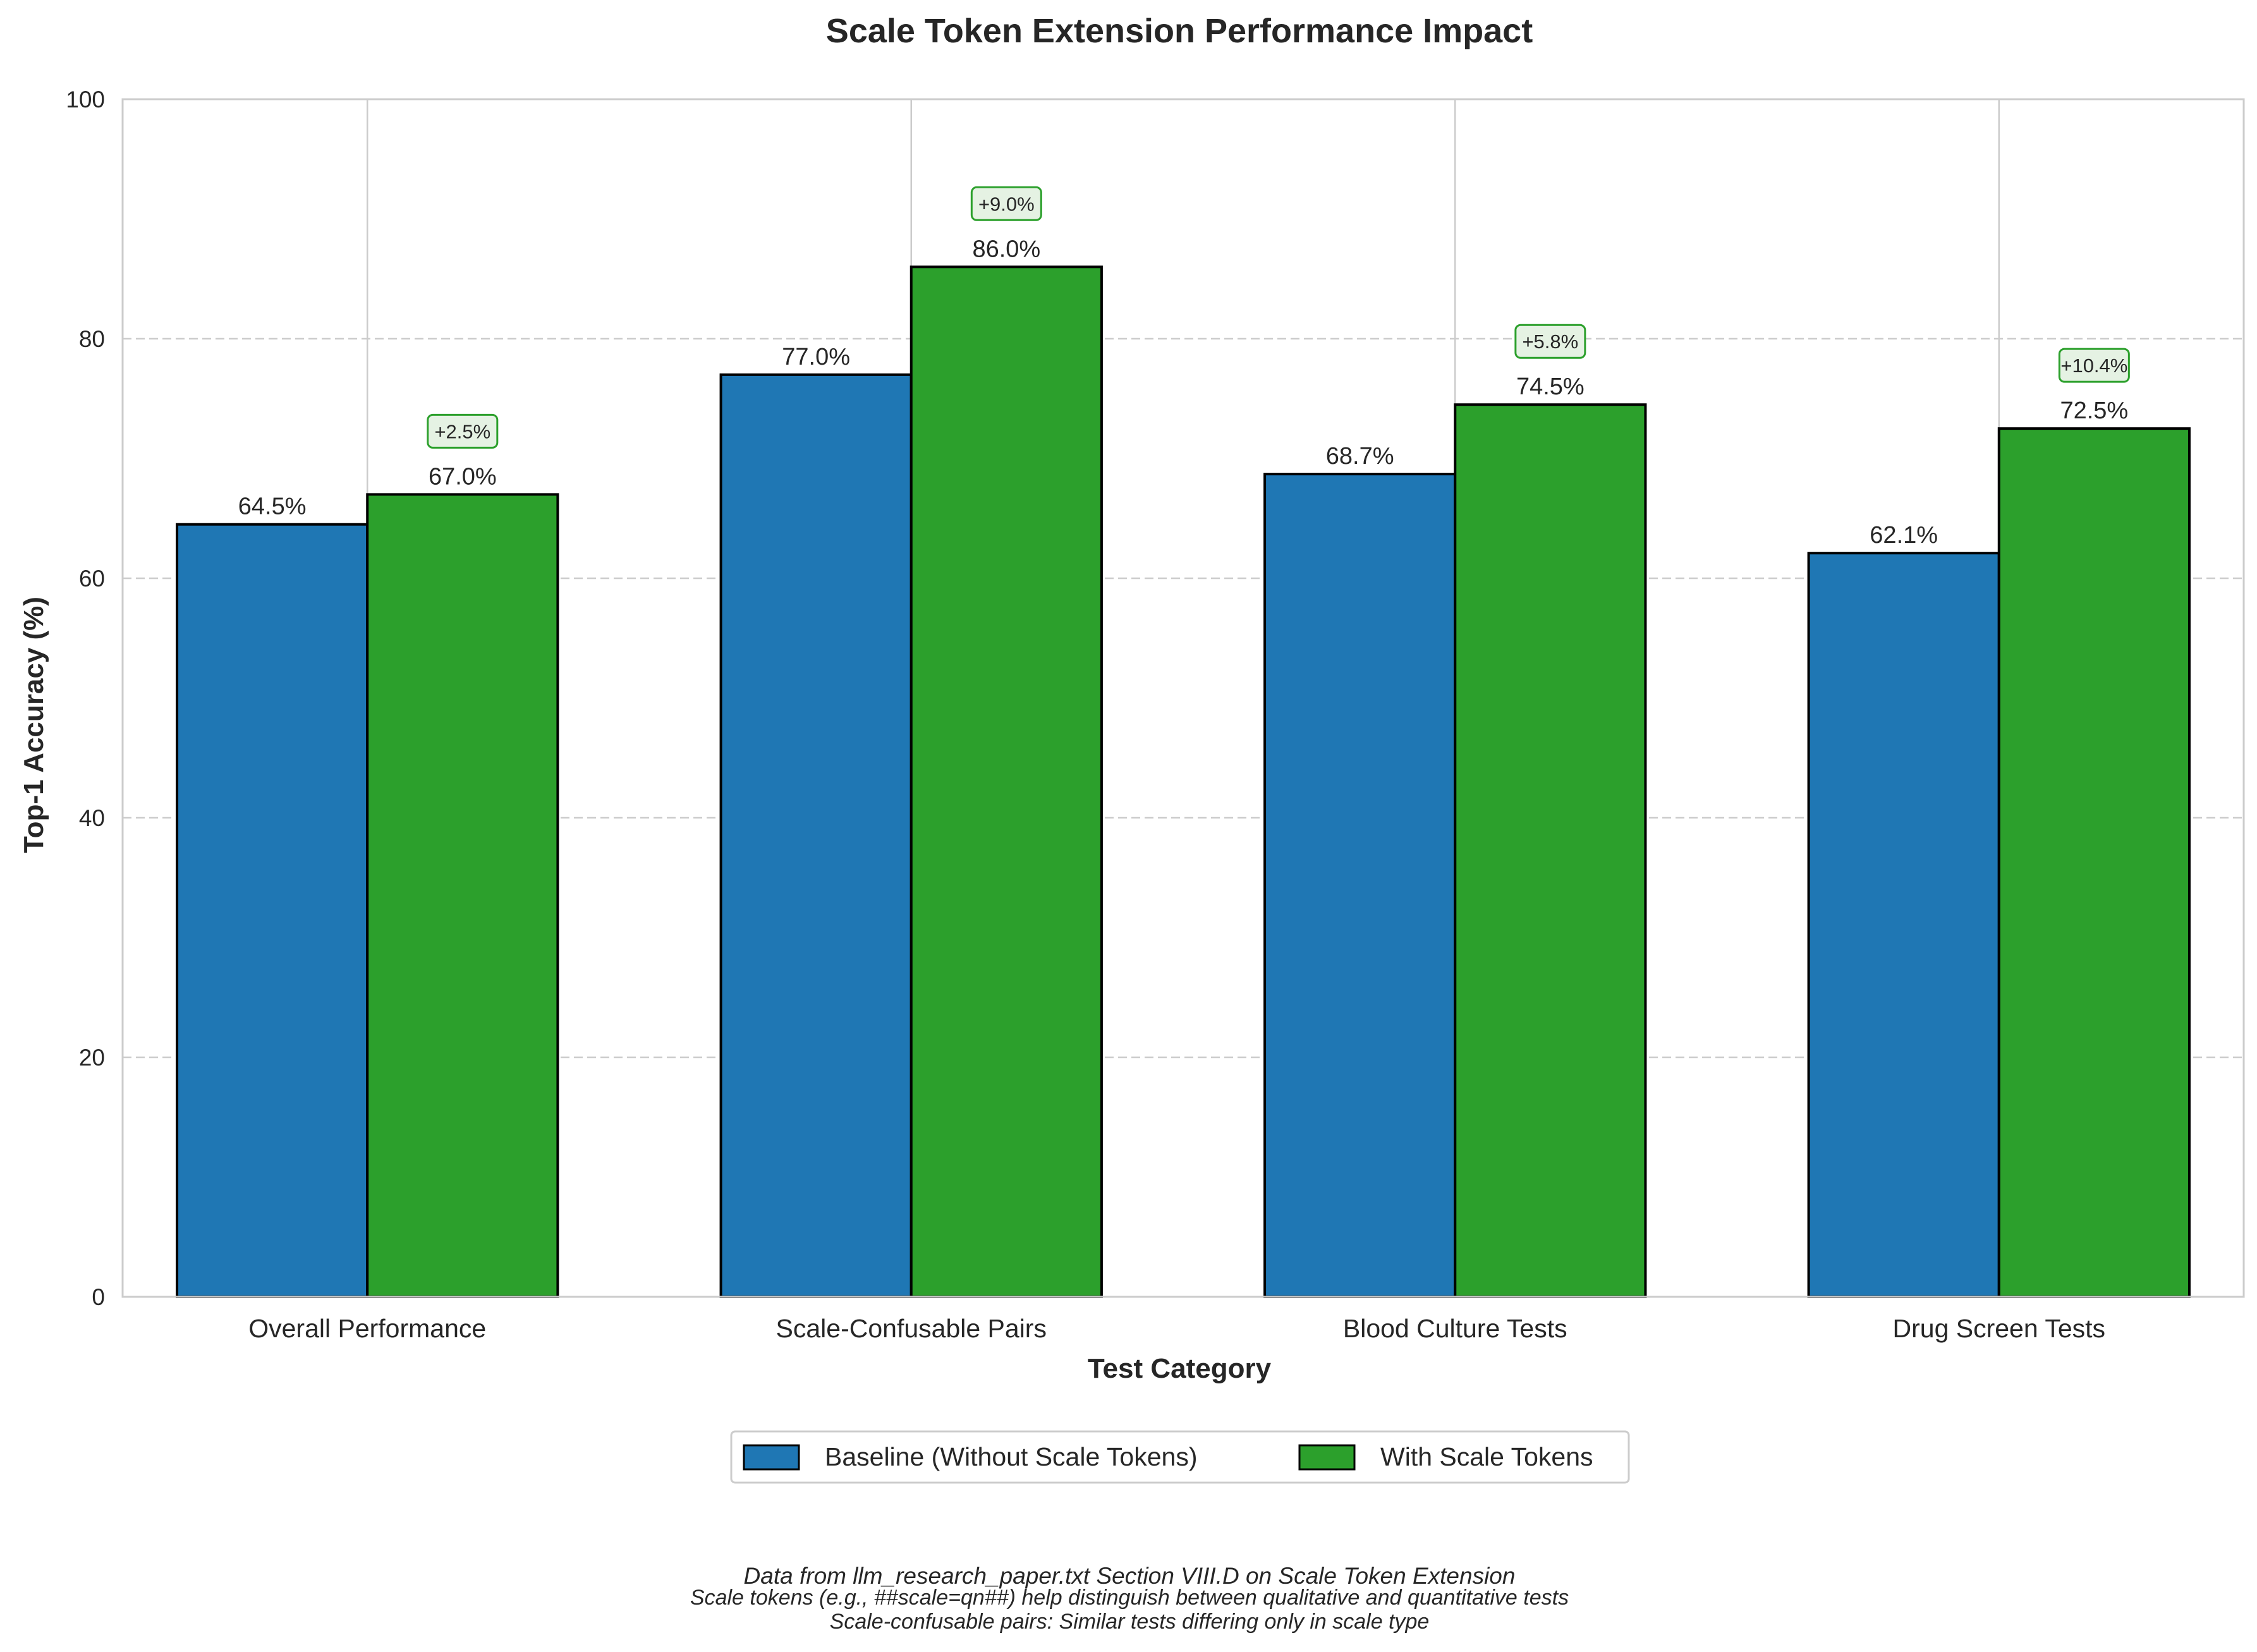 This screenshot has height=1652, width=2257. I want to click on x-tick-label: Drug Screen Tests, so click(2000, 1328).